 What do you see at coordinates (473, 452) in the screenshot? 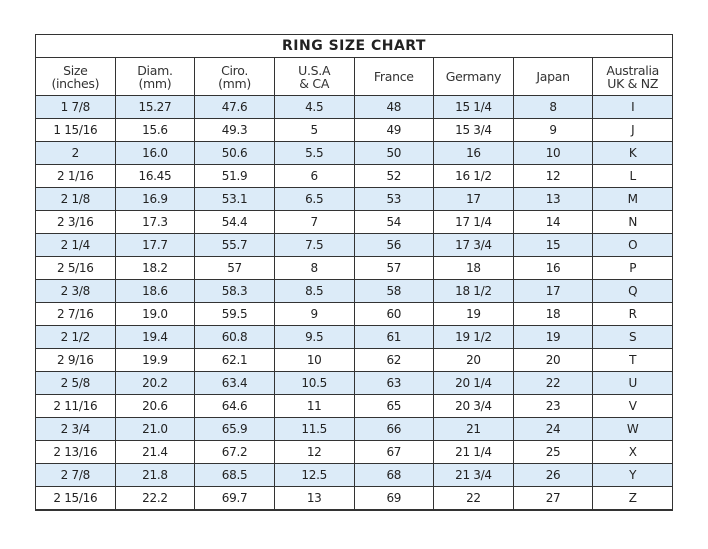
I see `table-cell: 21 1/4` at bounding box center [473, 452].